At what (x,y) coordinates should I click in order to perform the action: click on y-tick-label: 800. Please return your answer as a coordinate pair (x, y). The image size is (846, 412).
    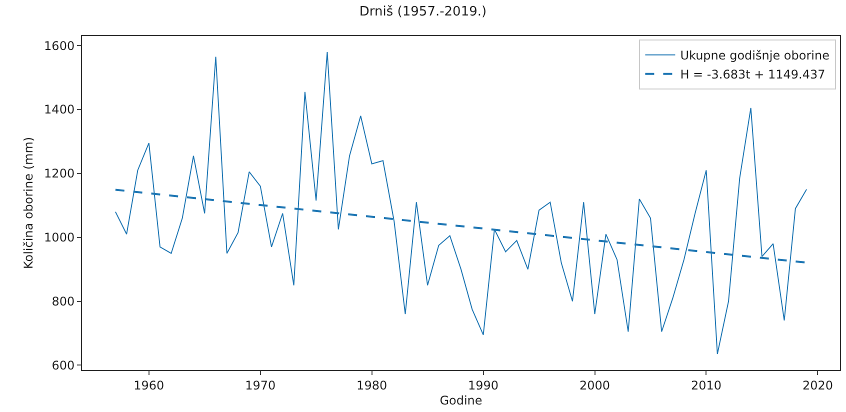
    Looking at the image, I should click on (63, 301).